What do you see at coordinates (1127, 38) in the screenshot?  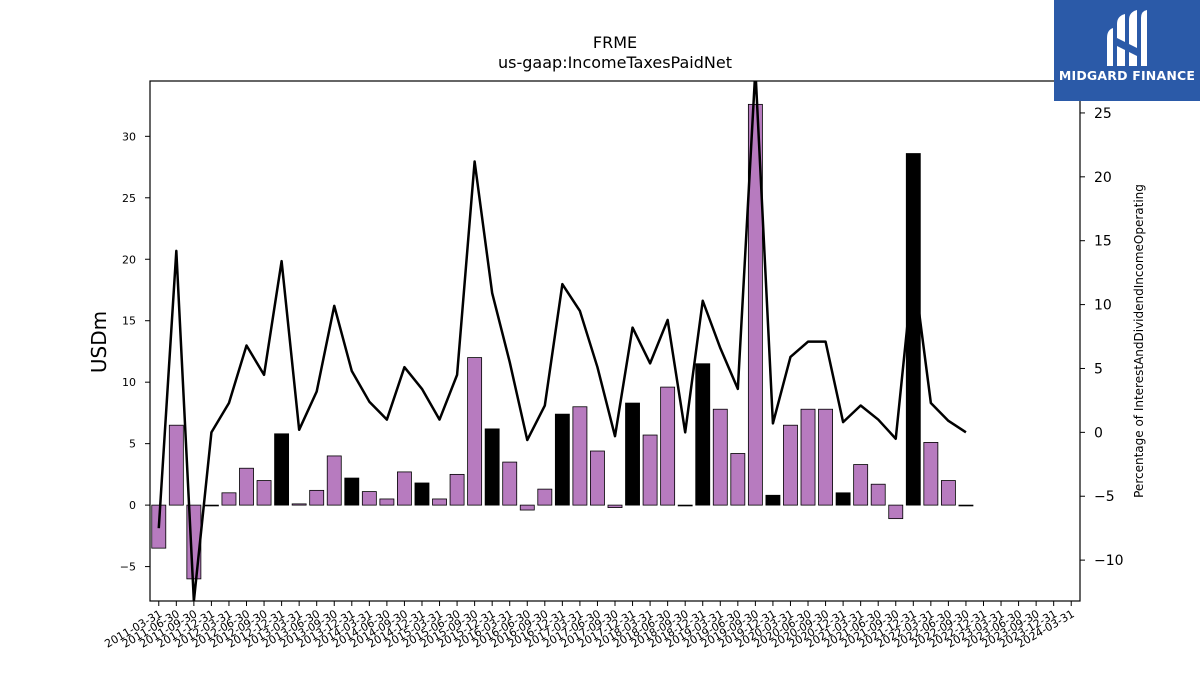 I see `midgard-logo-icon` at bounding box center [1127, 38].